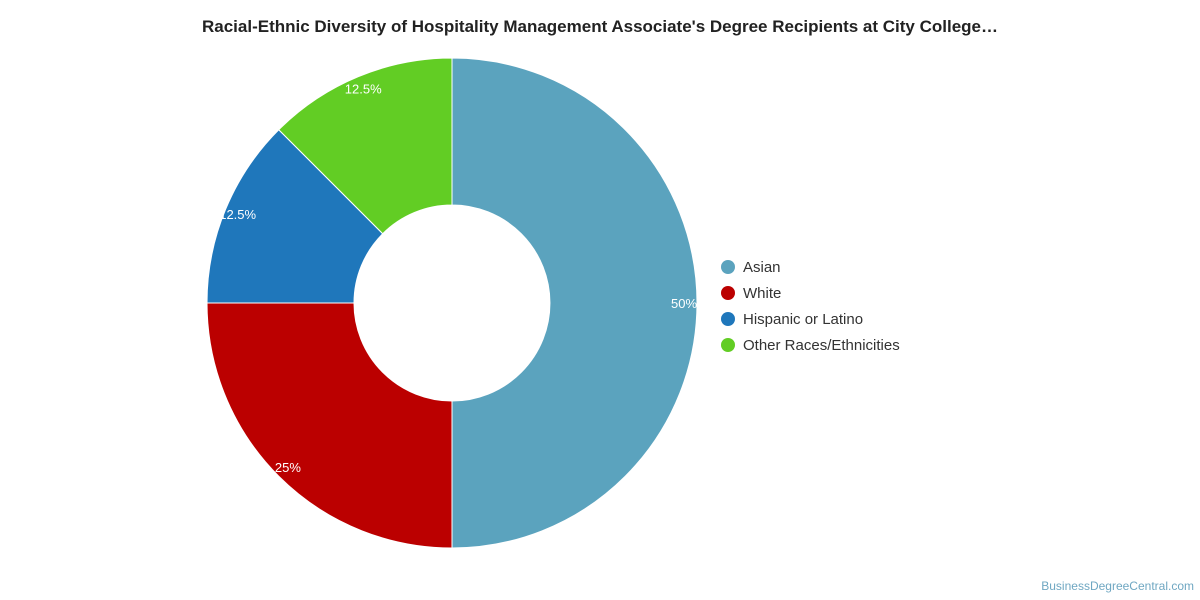 This screenshot has width=1200, height=600. I want to click on slice-other-races-ethnicities, so click(365, 146).